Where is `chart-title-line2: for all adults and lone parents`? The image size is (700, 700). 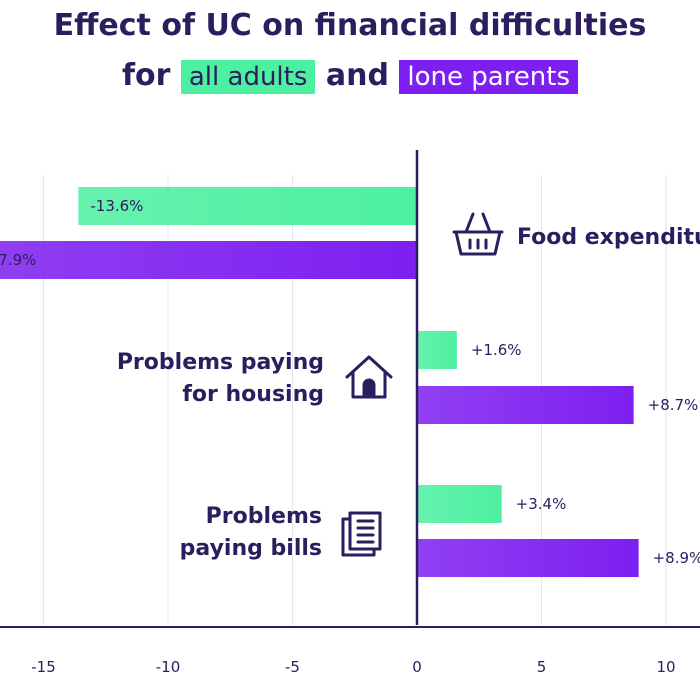 chart-title-line2: for all adults and lone parents is located at coordinates (350, 76).